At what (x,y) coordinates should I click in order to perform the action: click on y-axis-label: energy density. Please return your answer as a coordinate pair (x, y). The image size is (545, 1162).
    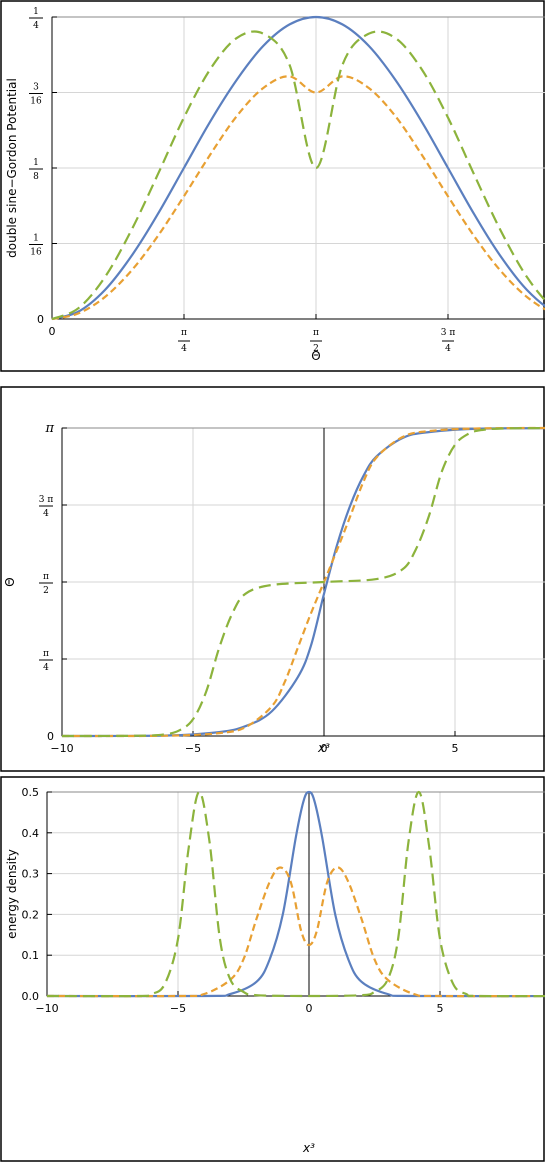
    Looking at the image, I should click on (12, 894).